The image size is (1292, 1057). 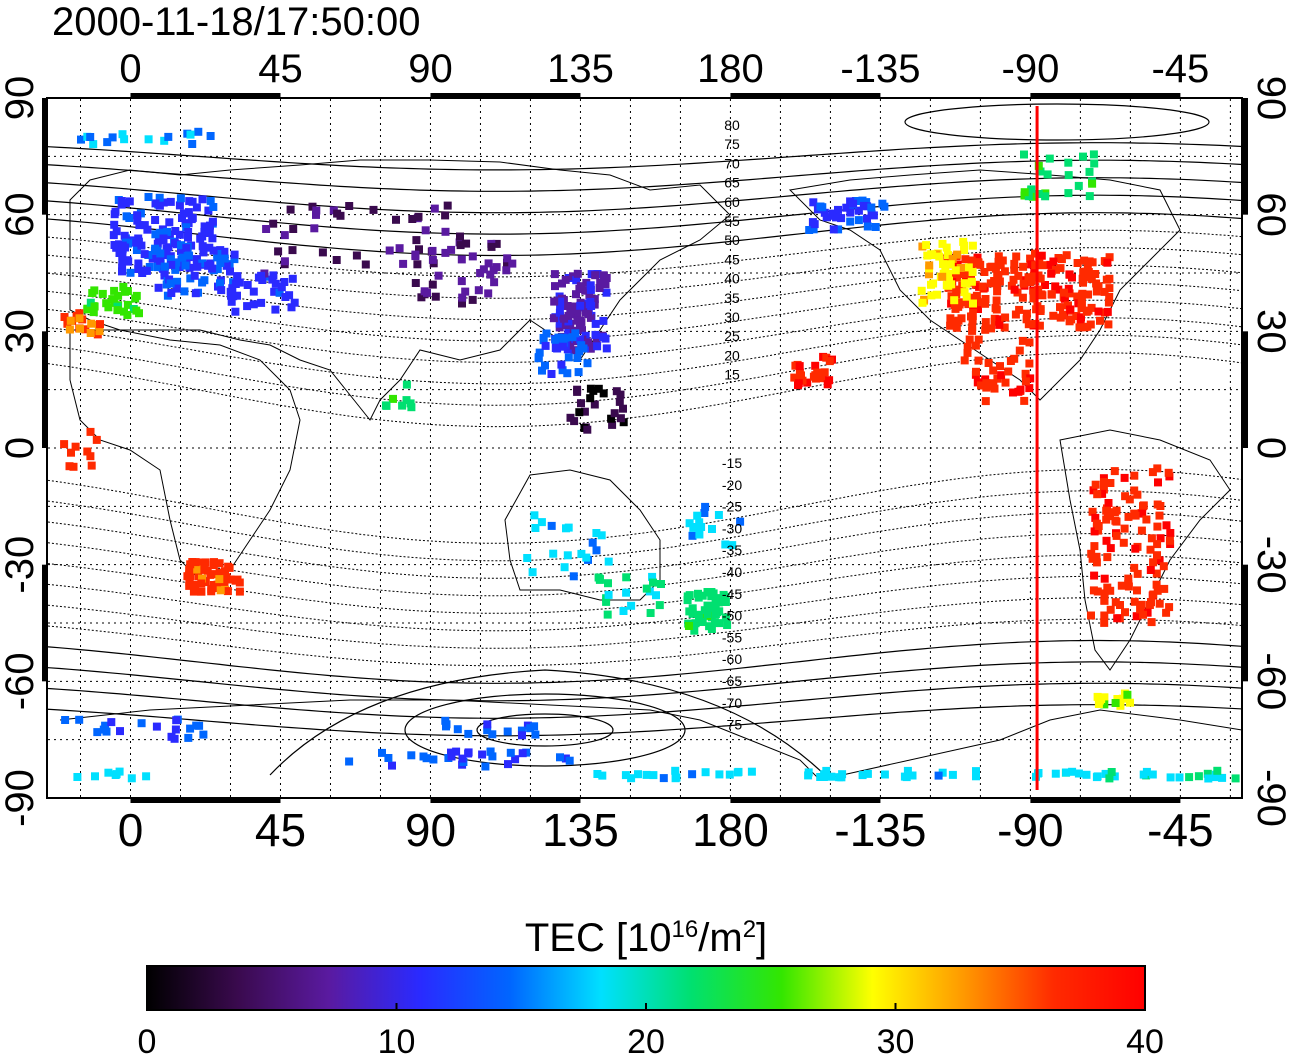 I want to click on right-latitude-axis: 90 60 30 0 -30 -60 -90, so click(x=1270, y=451).